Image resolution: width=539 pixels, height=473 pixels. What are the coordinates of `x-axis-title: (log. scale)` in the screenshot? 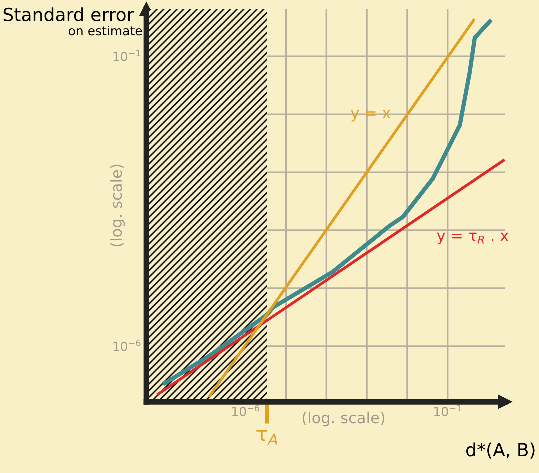 It's located at (343, 419).